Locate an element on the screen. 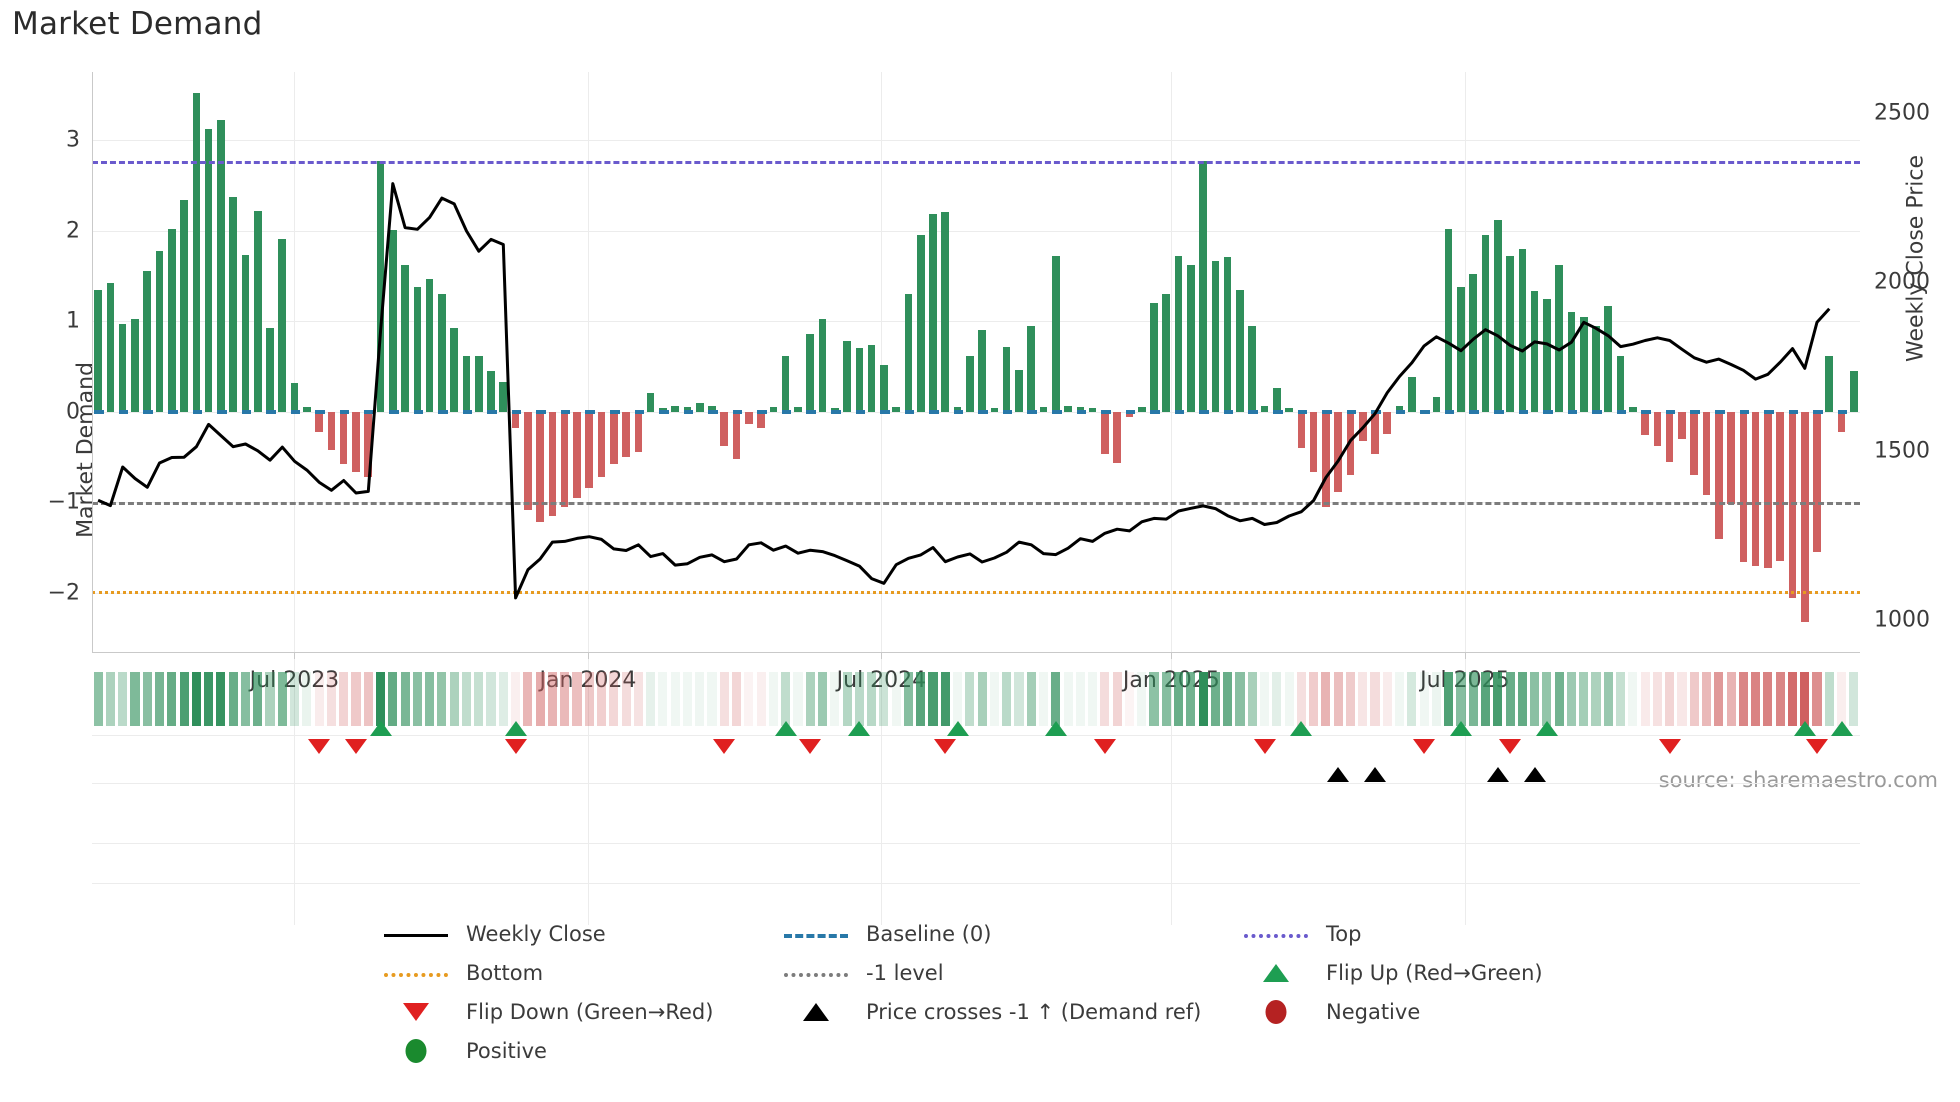  legend-item-label: -1 level is located at coordinates (905, 973).